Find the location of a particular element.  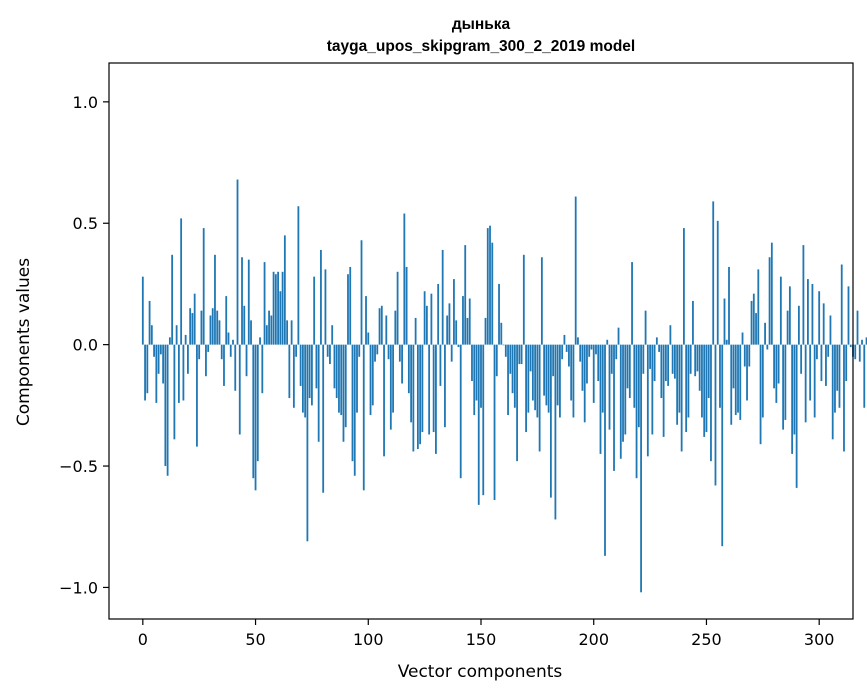

x-tick-label: 200 is located at coordinates (593, 639).